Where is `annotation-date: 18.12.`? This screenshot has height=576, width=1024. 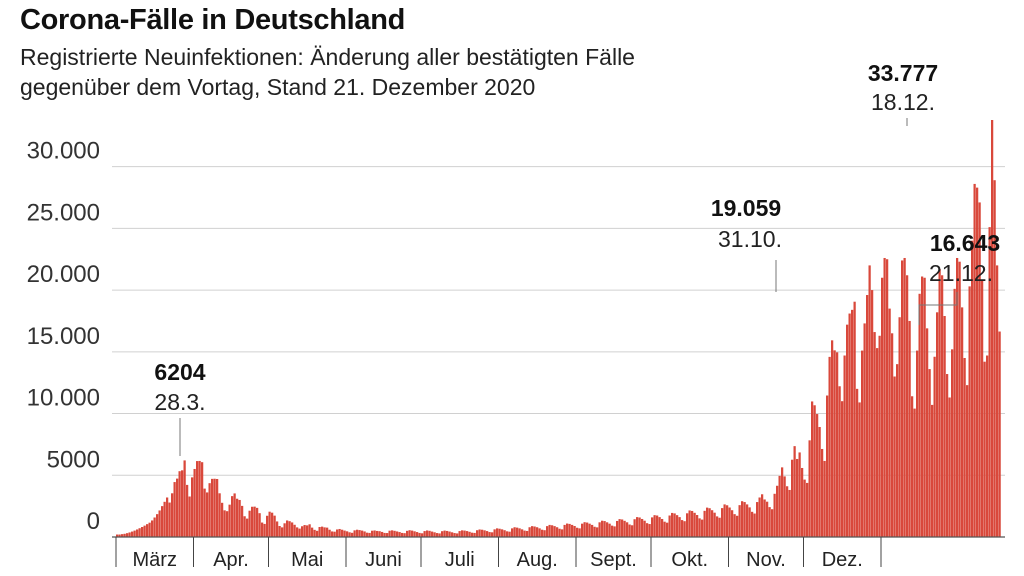
annotation-date: 18.12. is located at coordinates (903, 102).